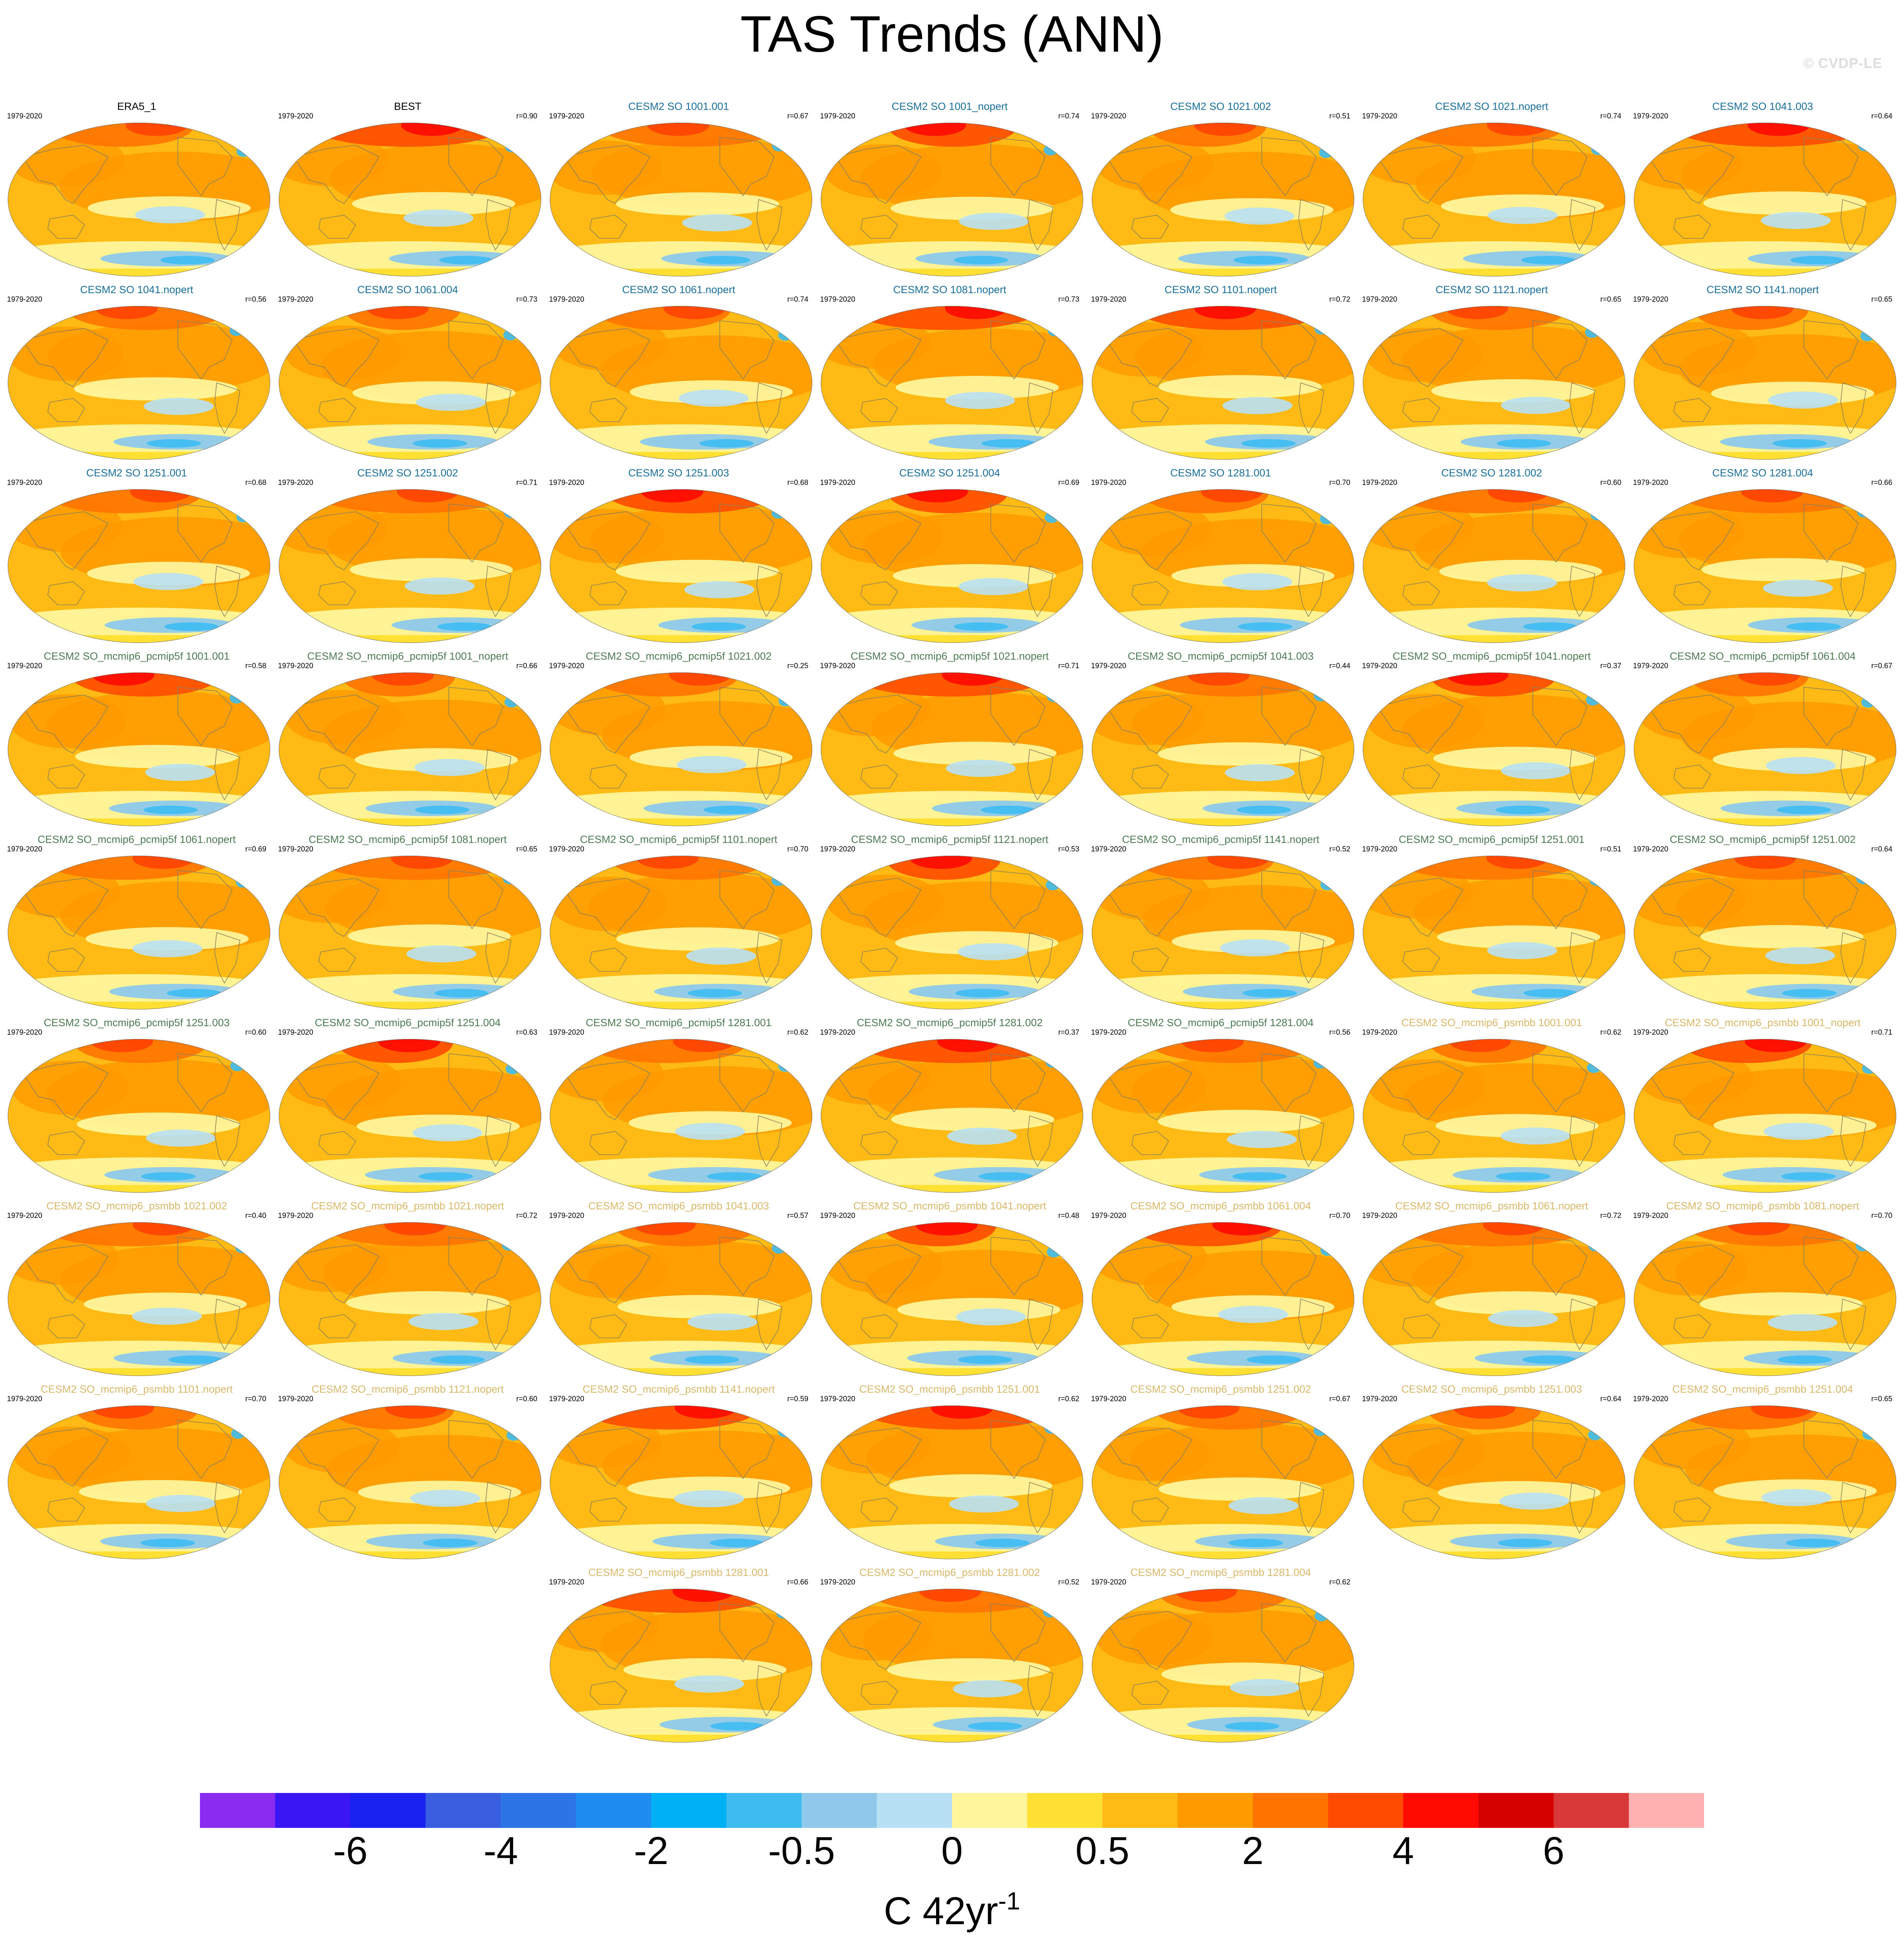 This screenshot has height=1937, width=1904. What do you see at coordinates (678, 106) in the screenshot?
I see `panel-title: CESM2 SO 1001.001` at bounding box center [678, 106].